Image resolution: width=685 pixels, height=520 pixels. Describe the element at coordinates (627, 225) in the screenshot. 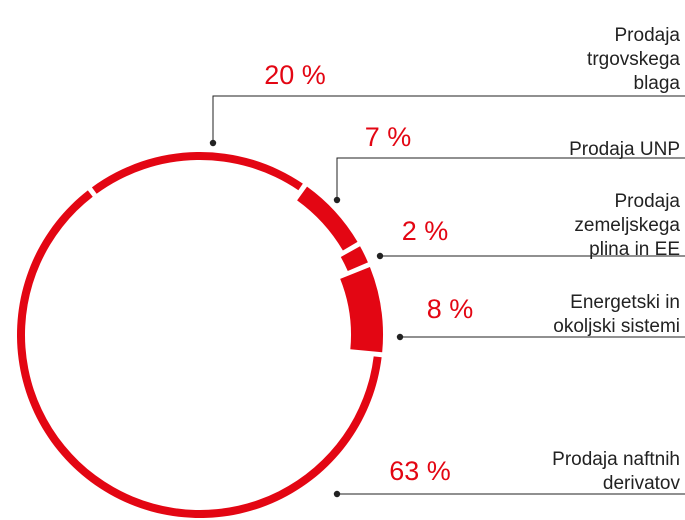

I see `category-label: Prodaja zemeljskega plina in EE` at that location.